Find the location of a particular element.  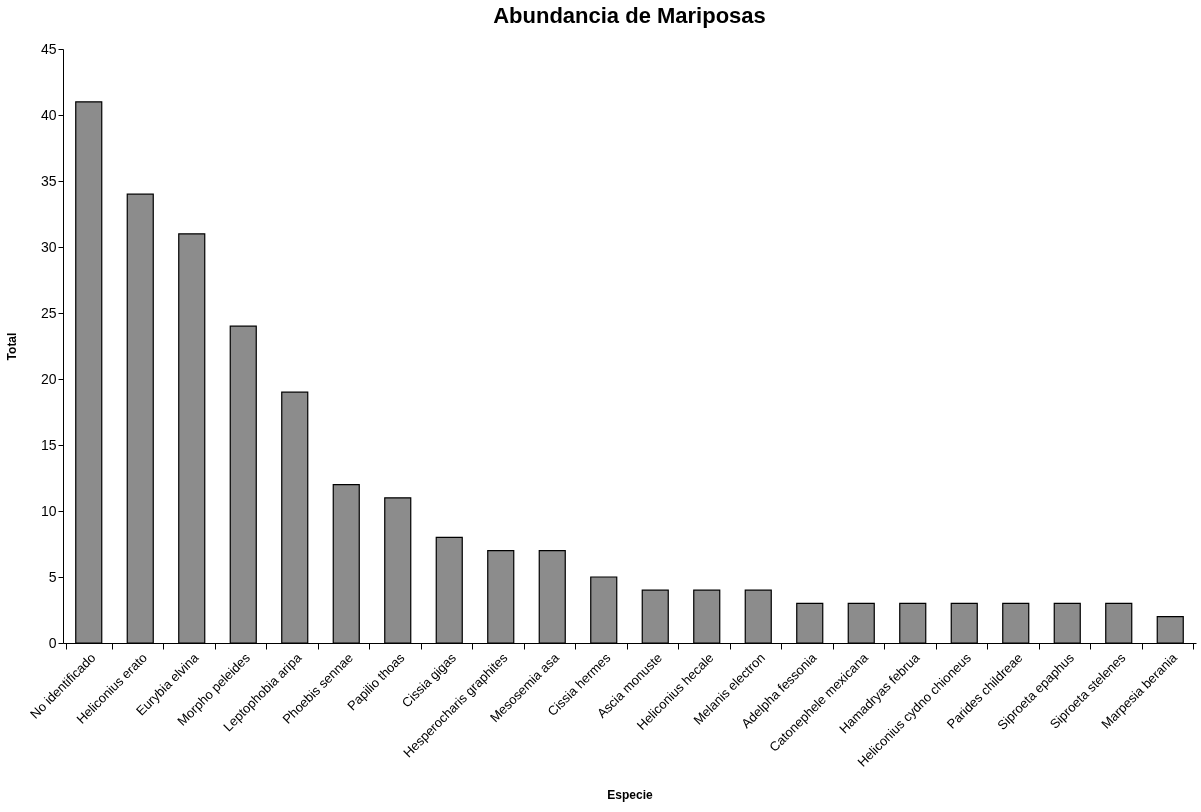

y-tick-label: 20 is located at coordinates (48, 378).